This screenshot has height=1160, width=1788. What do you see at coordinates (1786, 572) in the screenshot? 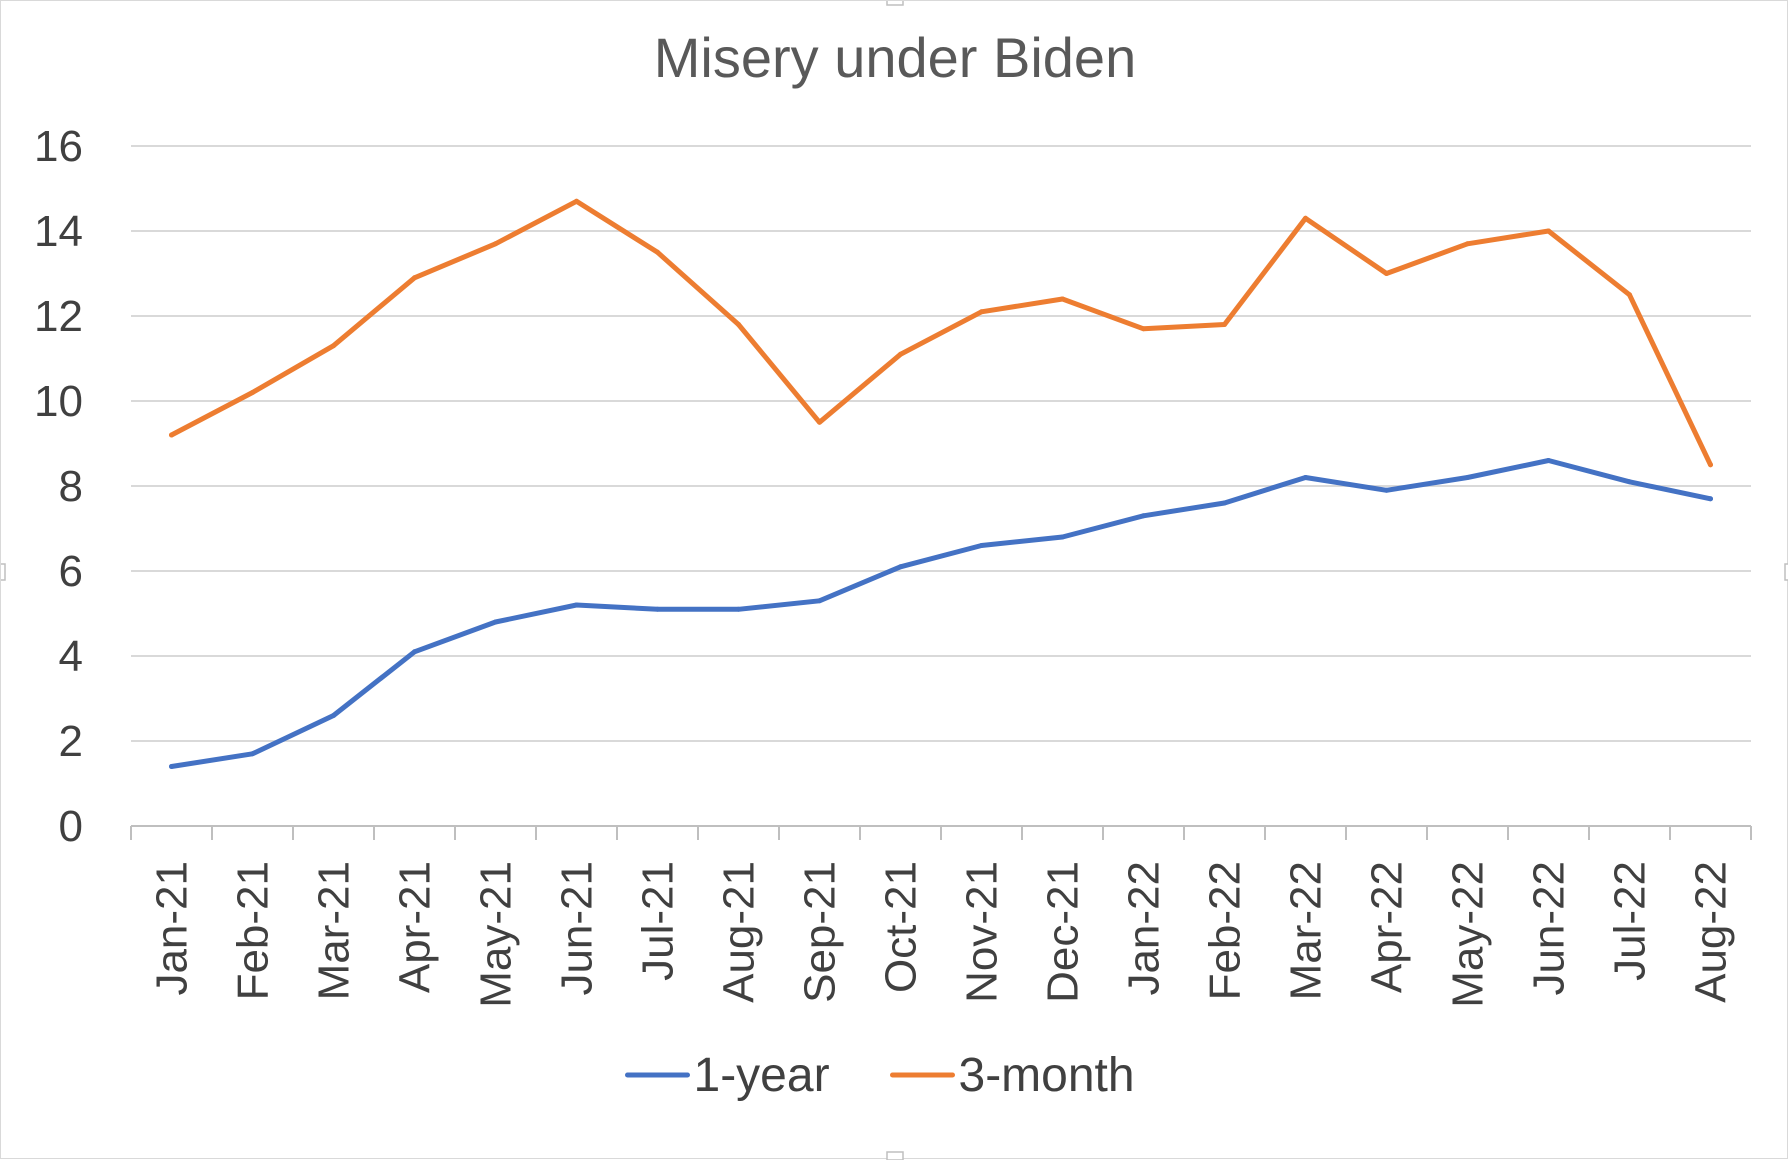
I see `frame-handle-right` at bounding box center [1786, 572].